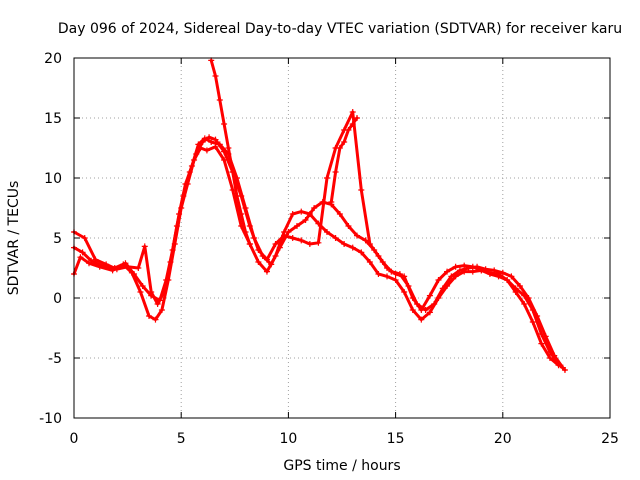 This screenshot has height=480, width=640. I want to click on y-tick-labels: -10 -5 0 5 10 15 20, so click(50, 239).